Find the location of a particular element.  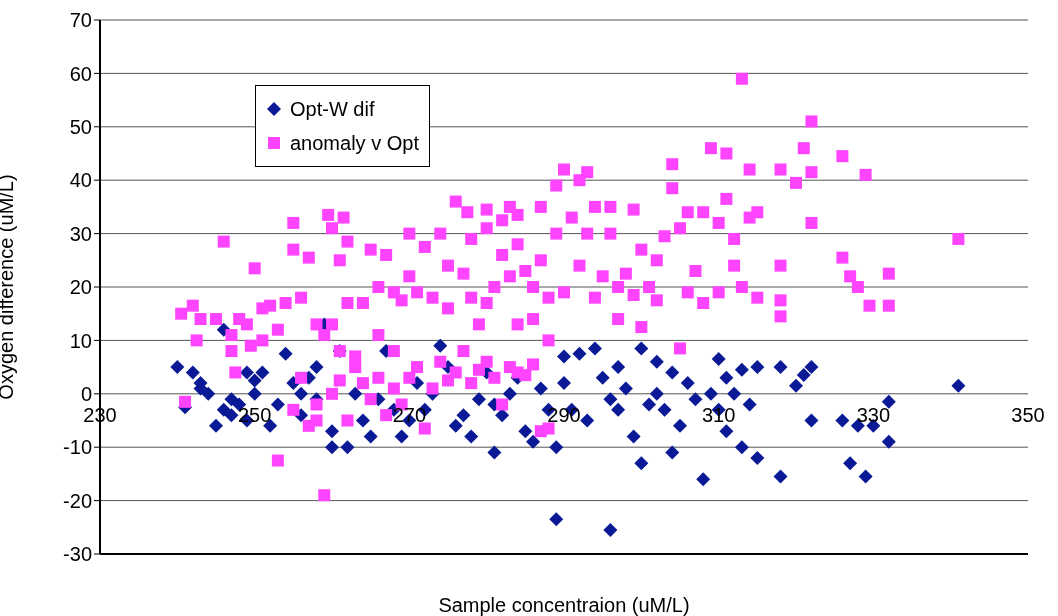

y-tick-label: 10 is located at coordinates (80, 340).